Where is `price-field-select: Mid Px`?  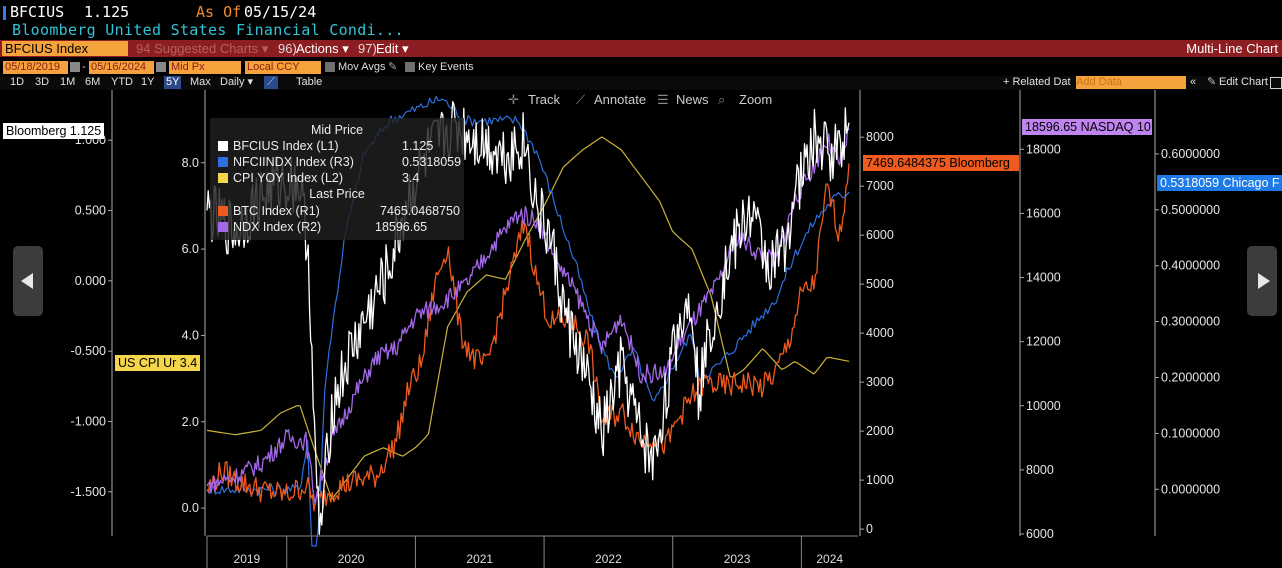
price-field-select: Mid Px is located at coordinates (205, 67).